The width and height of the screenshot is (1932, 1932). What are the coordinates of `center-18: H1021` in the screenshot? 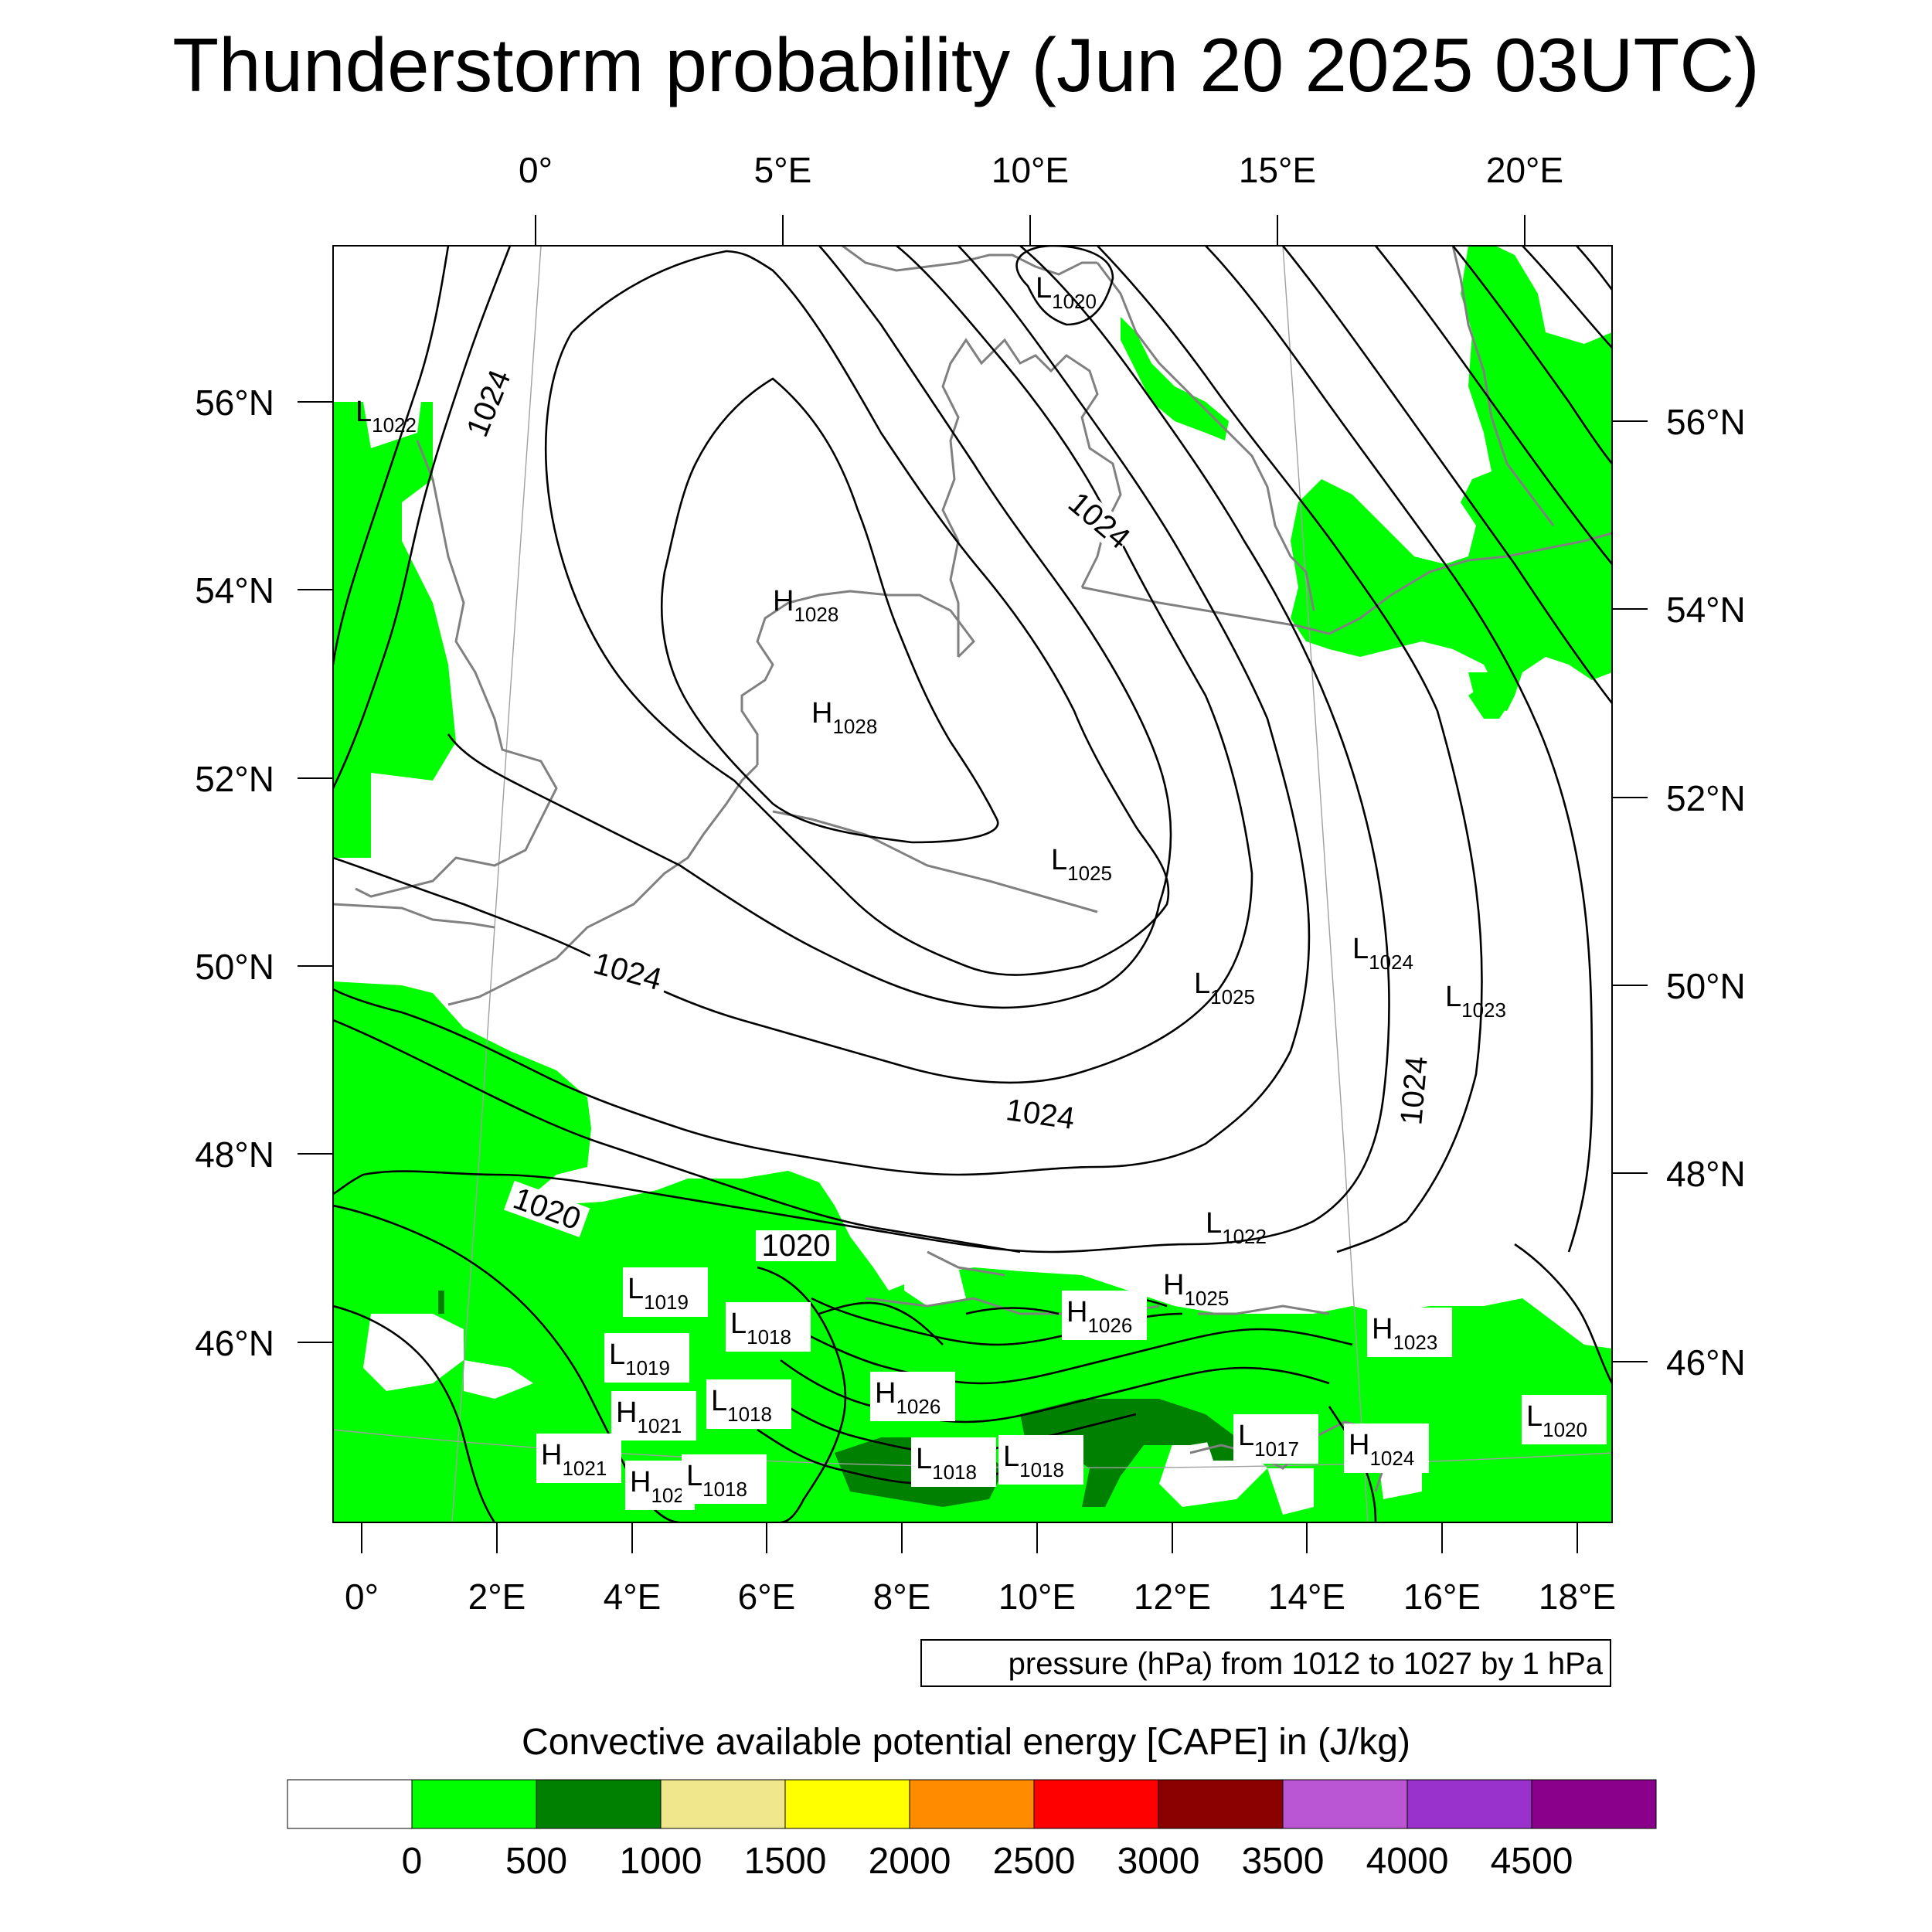 It's located at (653, 1416).